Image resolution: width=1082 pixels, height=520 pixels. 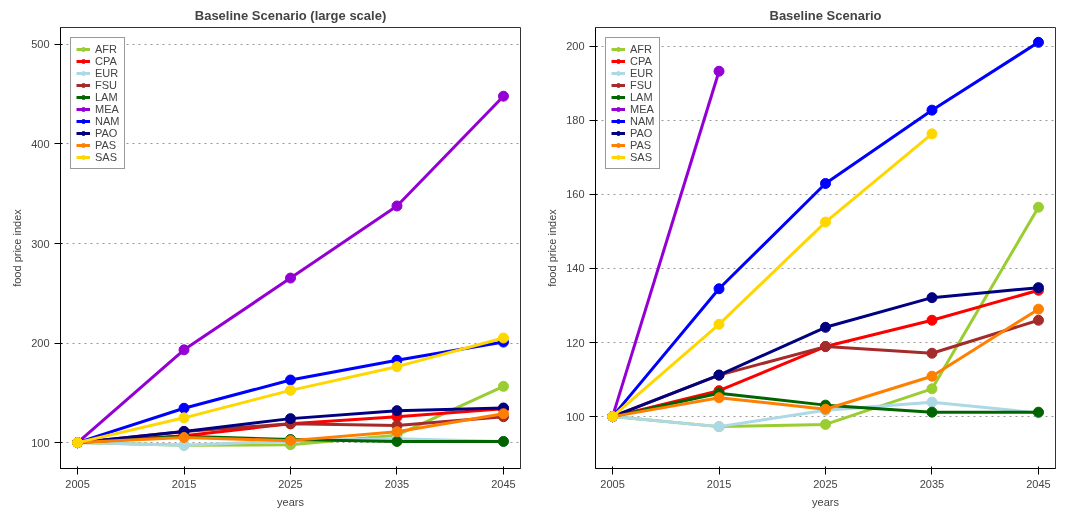 I want to click on y-tick-label: 140, so click(x=575, y=268).